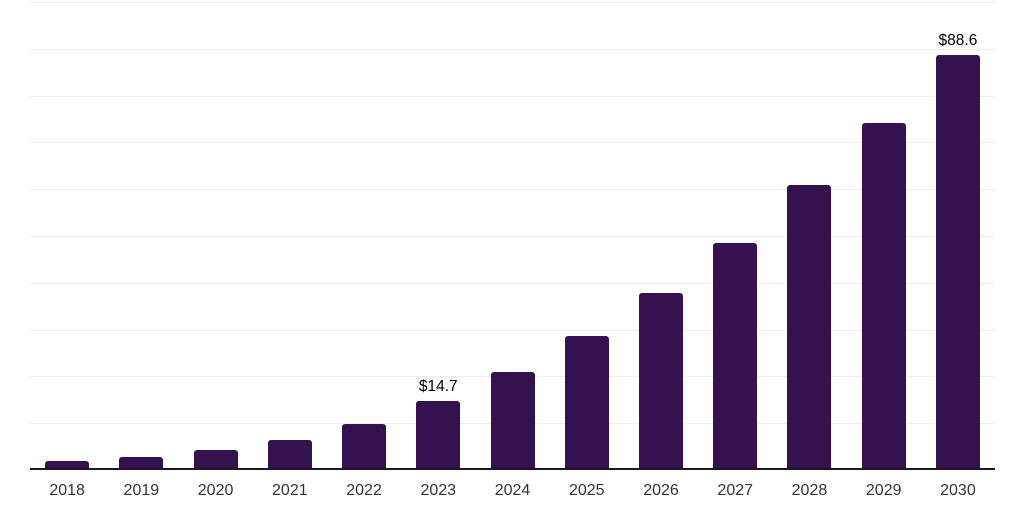 The image size is (1024, 512). What do you see at coordinates (364, 446) in the screenshot?
I see `bar-2022` at bounding box center [364, 446].